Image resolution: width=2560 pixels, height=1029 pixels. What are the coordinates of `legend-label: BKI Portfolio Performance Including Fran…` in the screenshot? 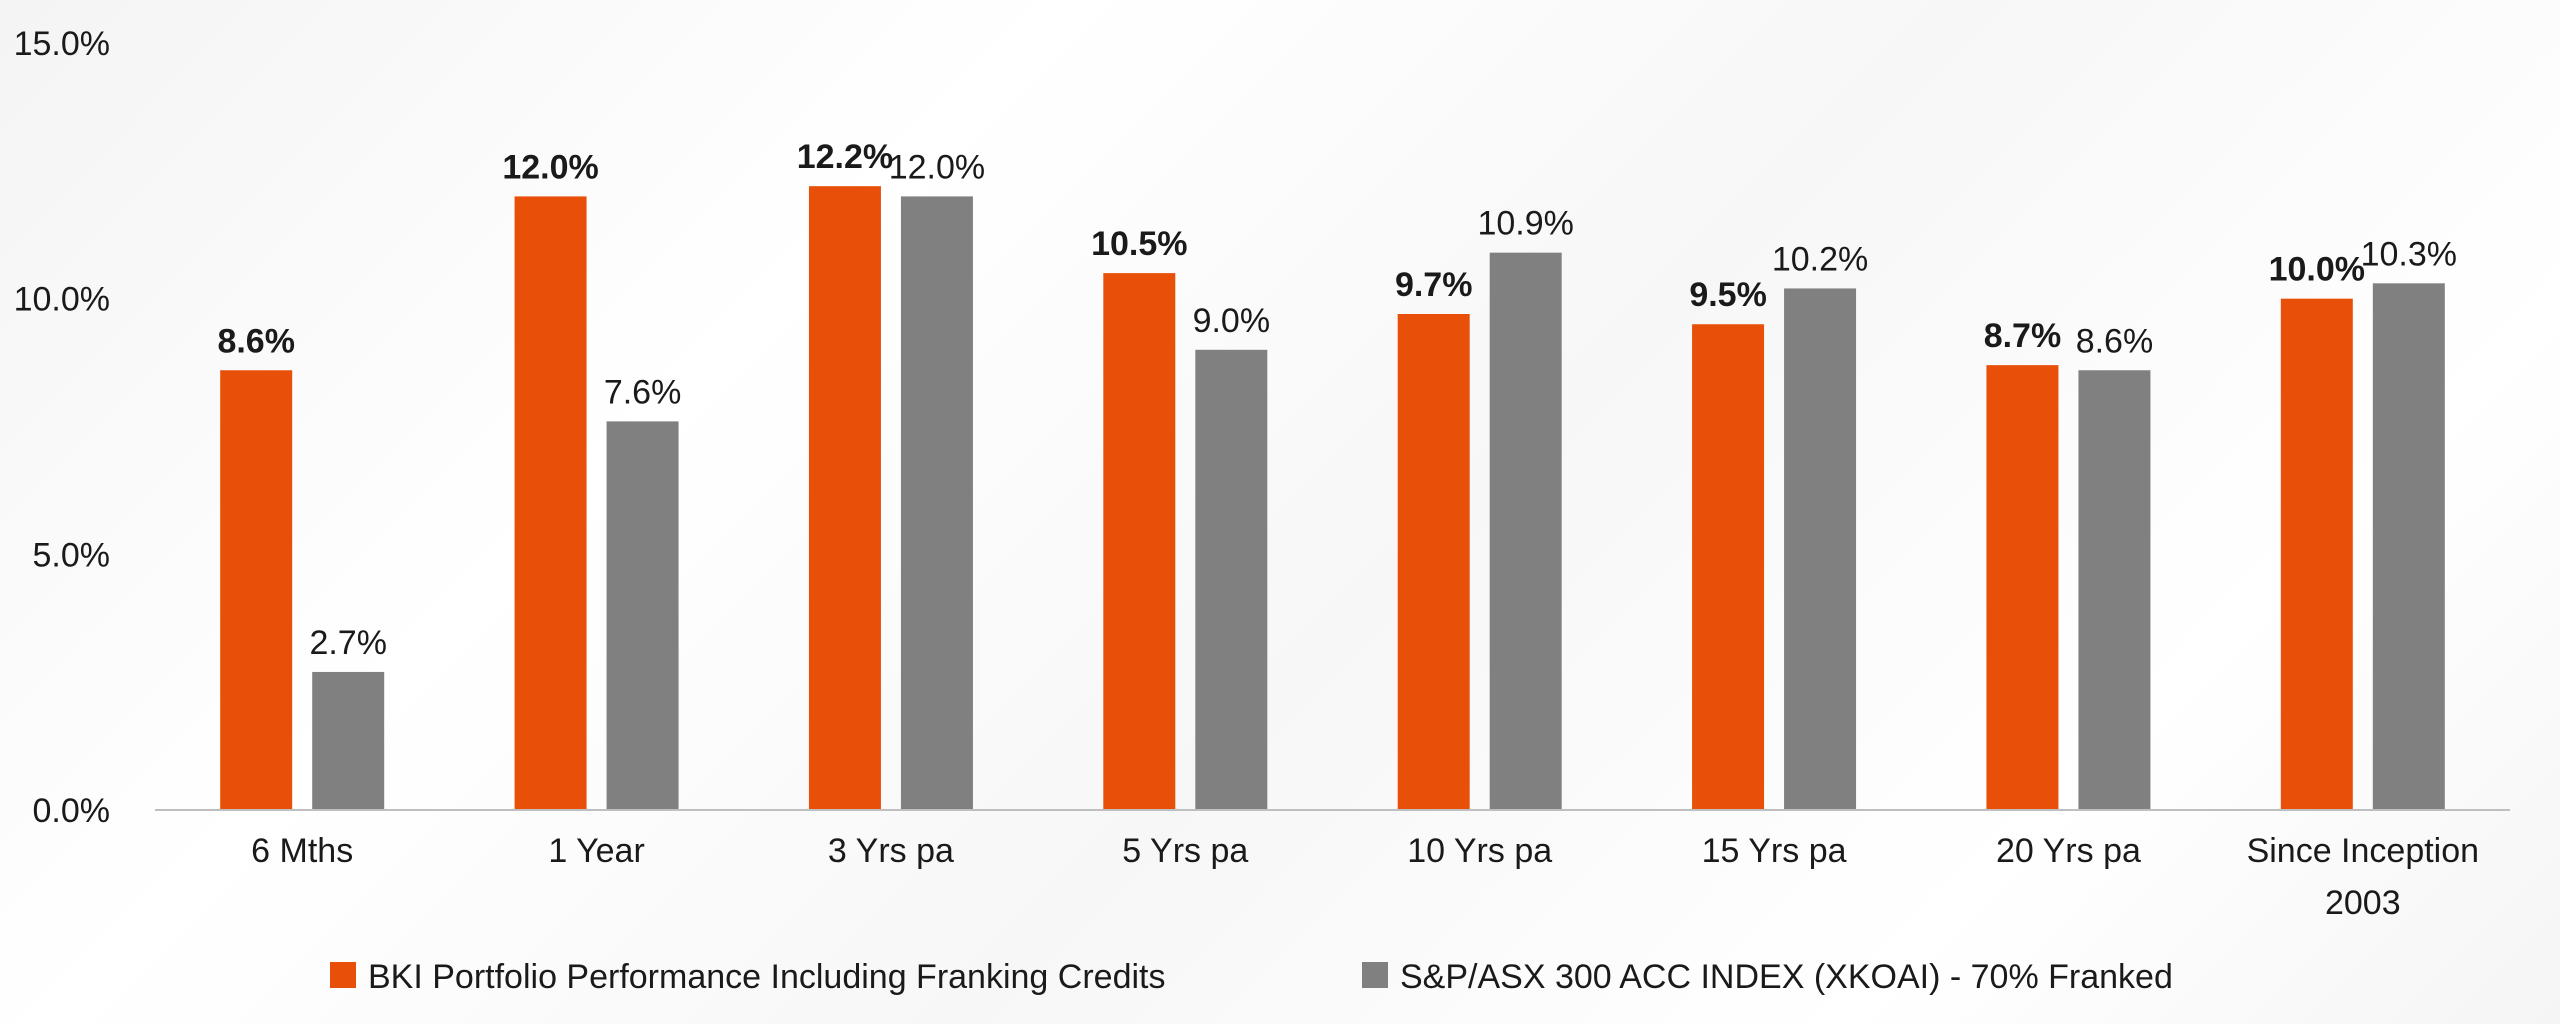 It's located at (766, 977).